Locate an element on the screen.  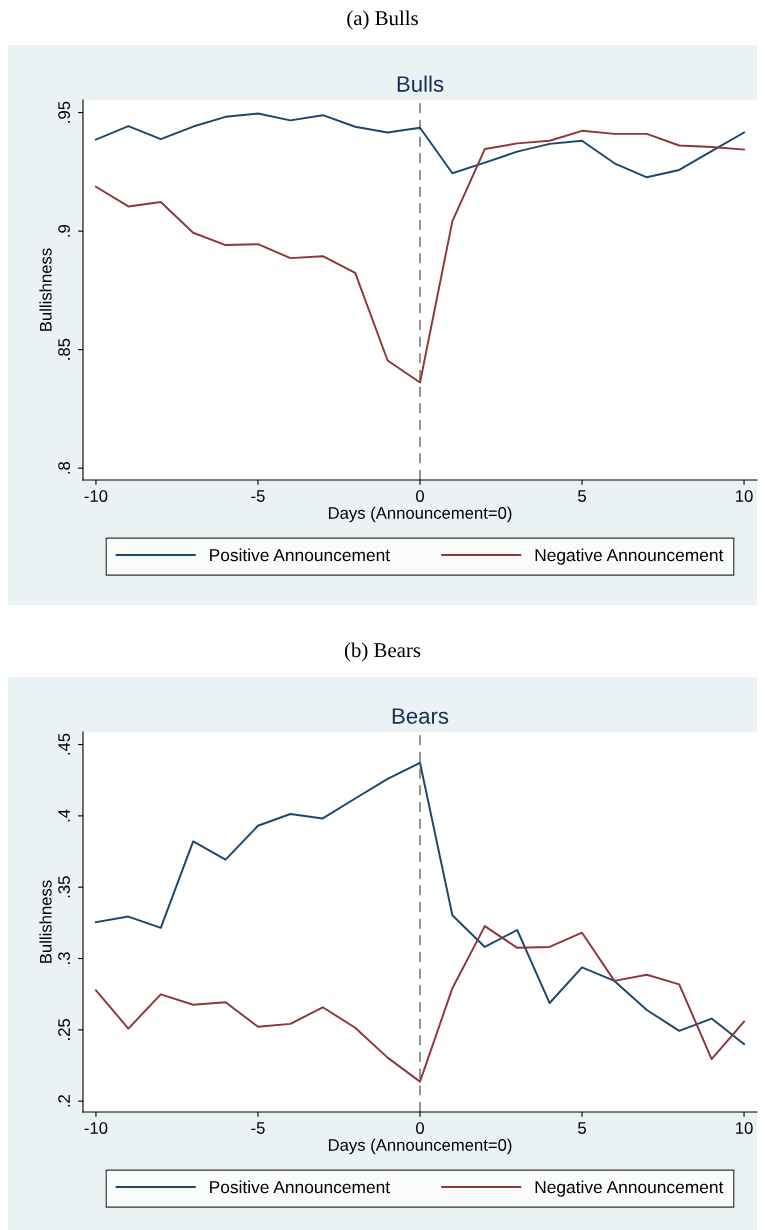
chart-title: Bulls is located at coordinates (420, 83).